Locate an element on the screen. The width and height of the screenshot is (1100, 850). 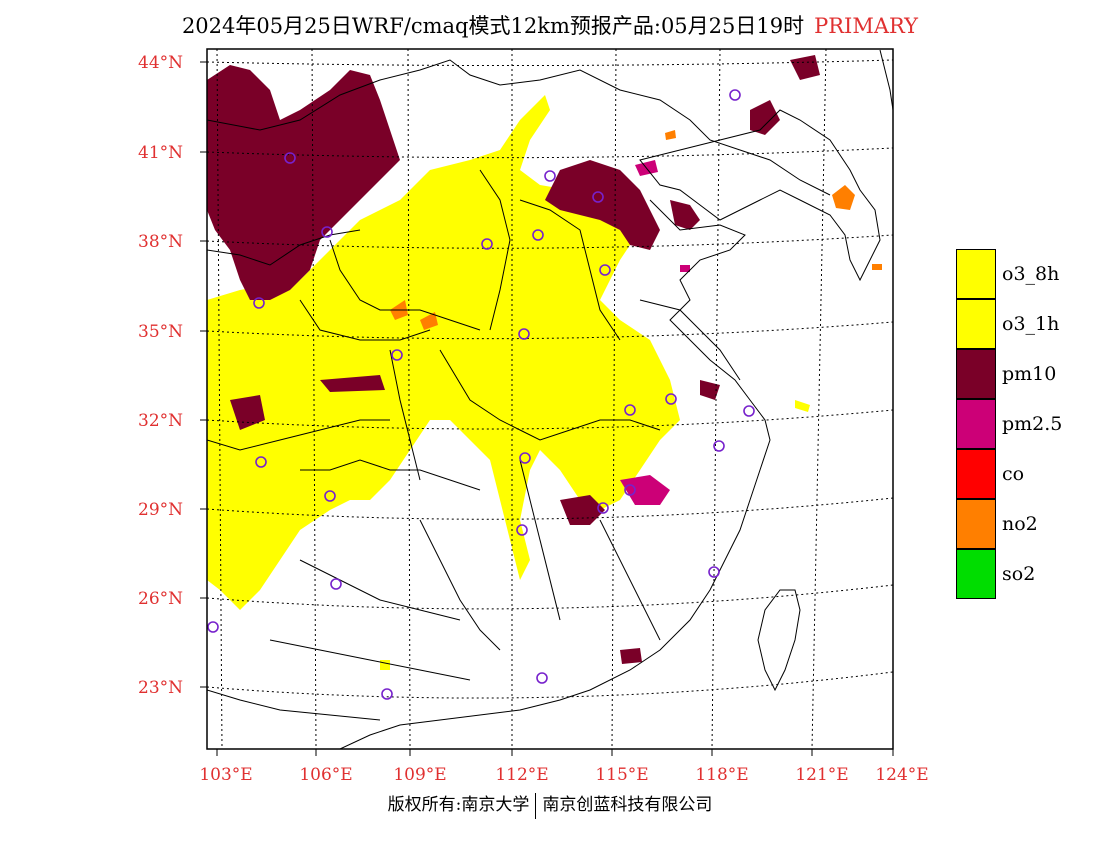
lon-label-121e: 121°E is located at coordinates (822, 775).